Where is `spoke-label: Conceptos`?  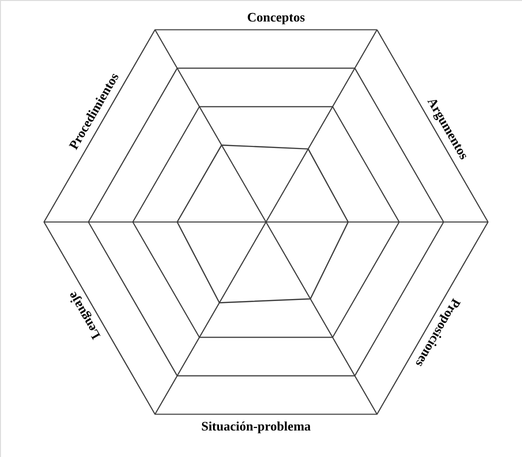
spoke-label: Conceptos is located at coordinates (276, 17).